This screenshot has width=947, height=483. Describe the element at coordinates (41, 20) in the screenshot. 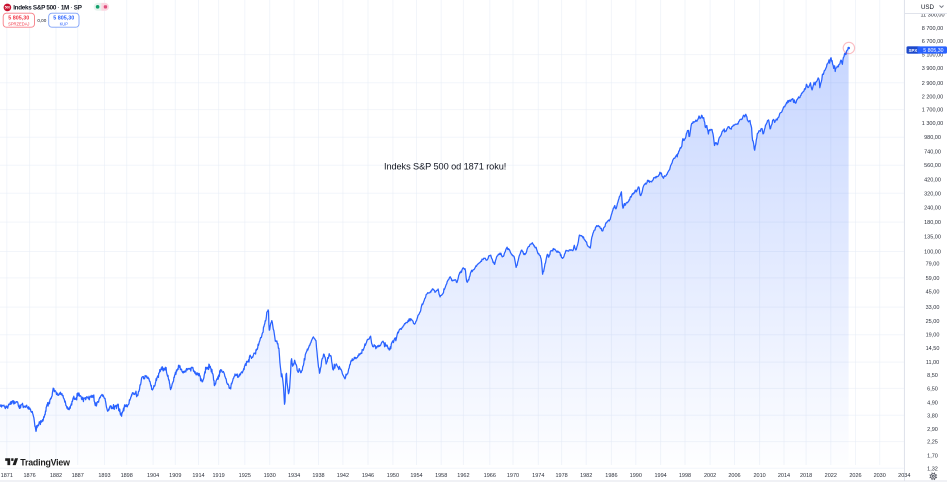

I see `svg-text: 0,00` at that location.